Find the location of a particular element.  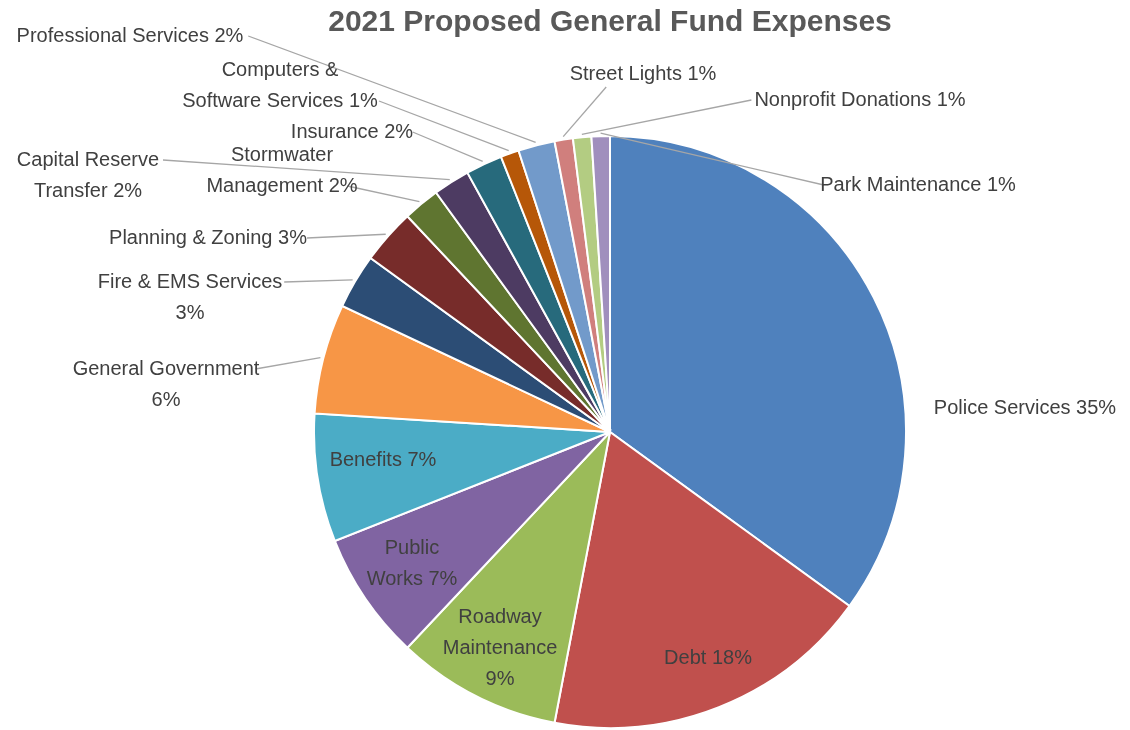

slice-label: General Government is located at coordinates (166, 368).